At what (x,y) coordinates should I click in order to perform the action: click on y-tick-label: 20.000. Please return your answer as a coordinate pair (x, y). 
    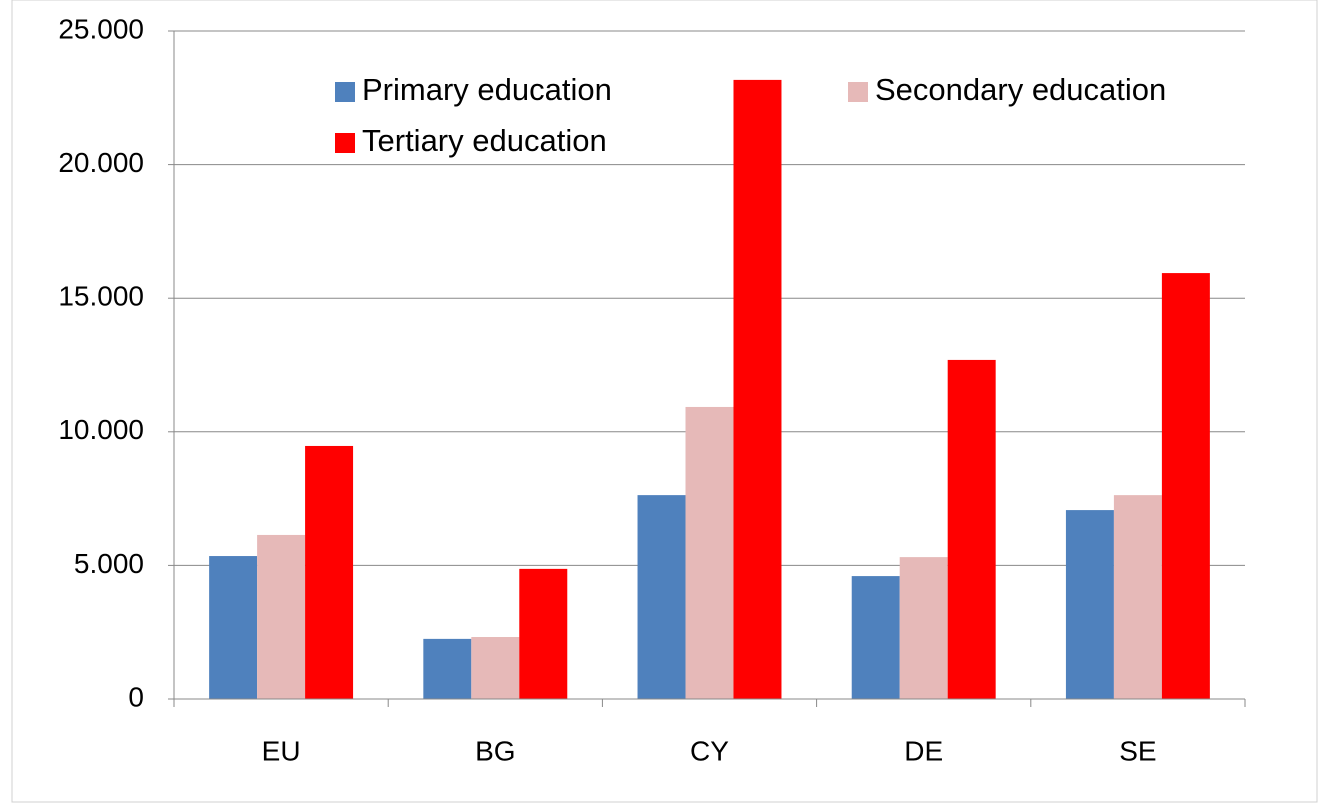
    Looking at the image, I should click on (101, 162).